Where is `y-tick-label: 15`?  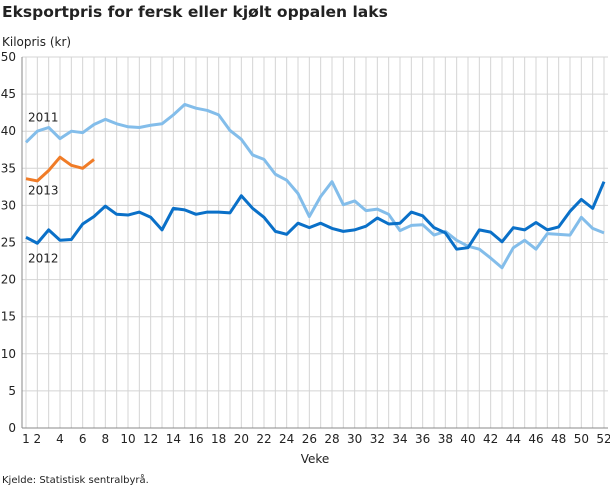
y-tick-label: 15 is located at coordinates (8, 317).